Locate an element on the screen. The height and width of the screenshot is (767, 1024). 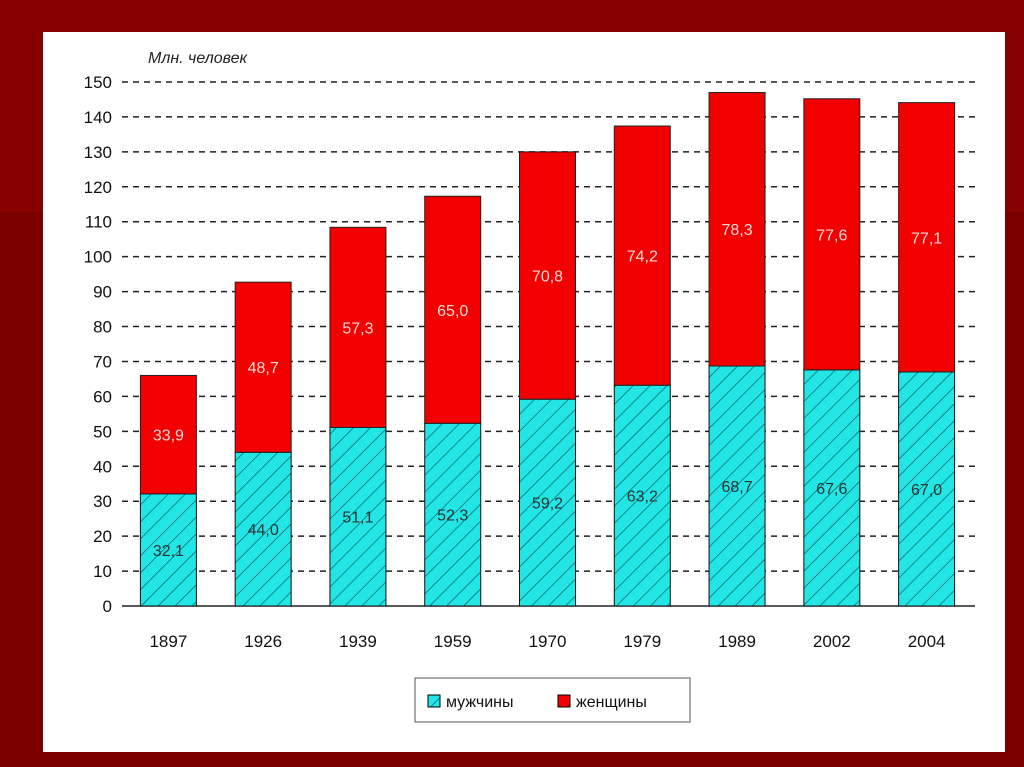
data-label-men: 44,0 is located at coordinates (263, 530).